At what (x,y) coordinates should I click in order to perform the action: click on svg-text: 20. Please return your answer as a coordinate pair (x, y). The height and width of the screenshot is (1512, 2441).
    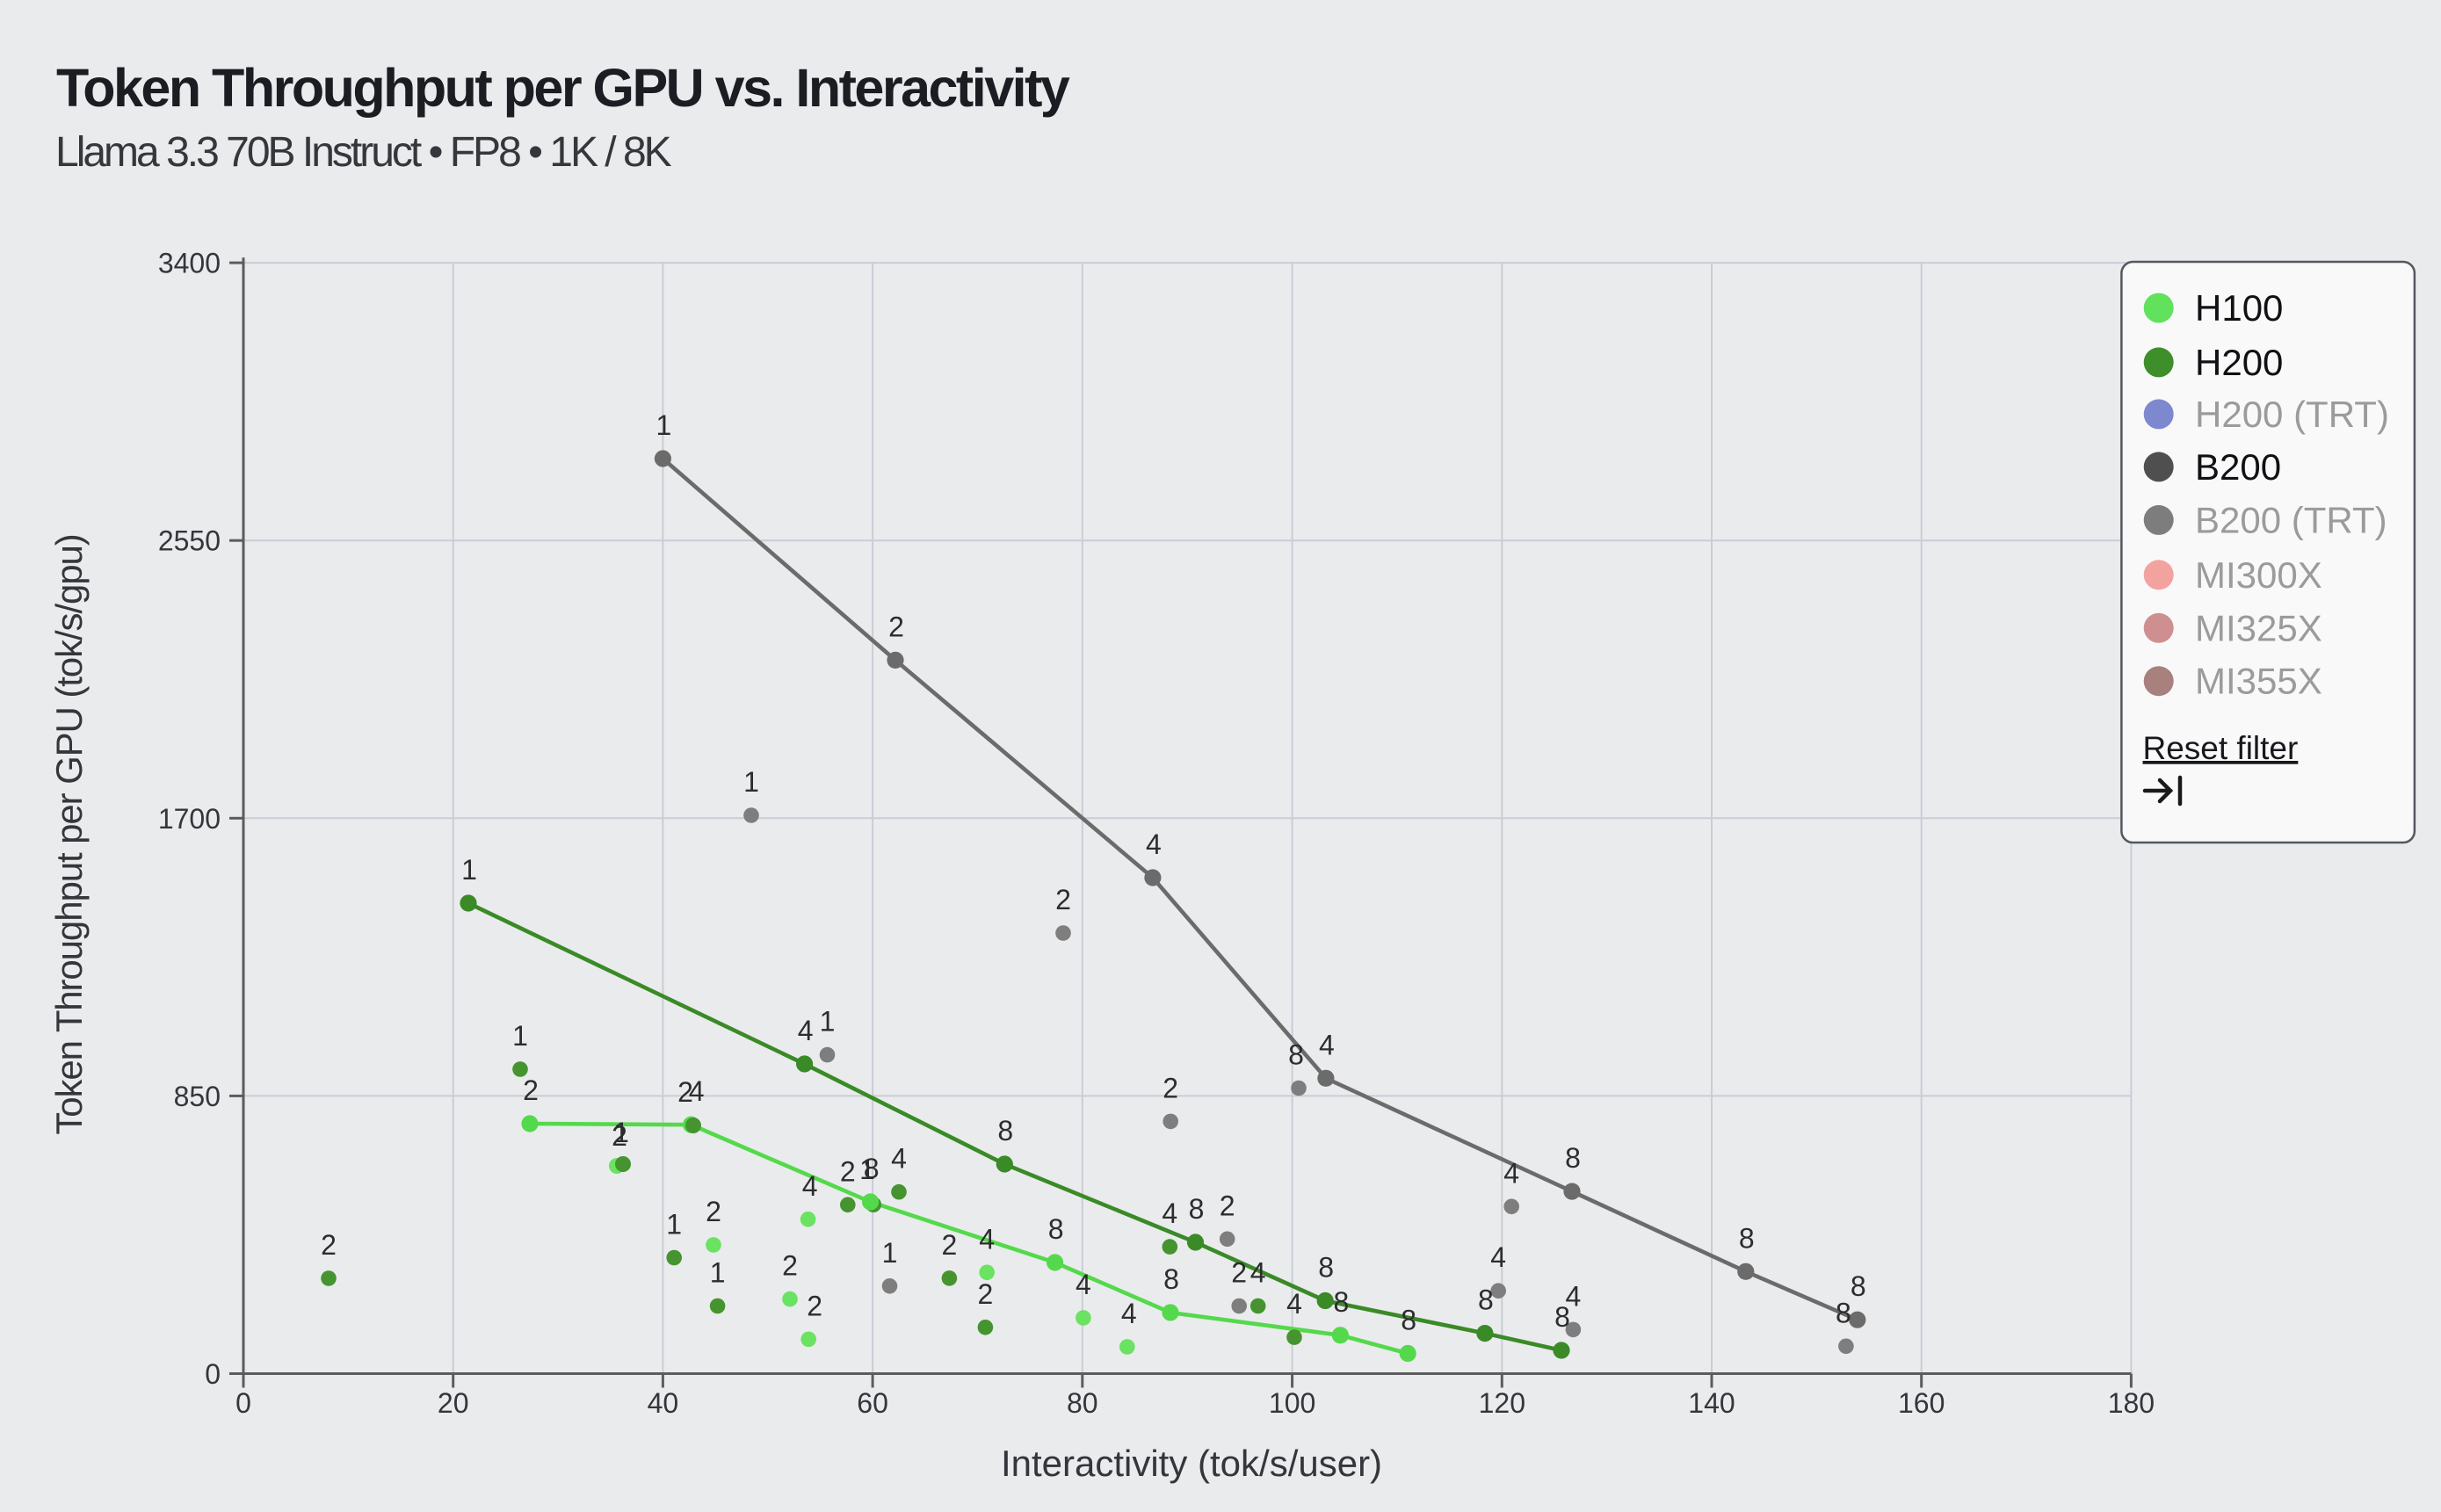
    Looking at the image, I should click on (453, 1403).